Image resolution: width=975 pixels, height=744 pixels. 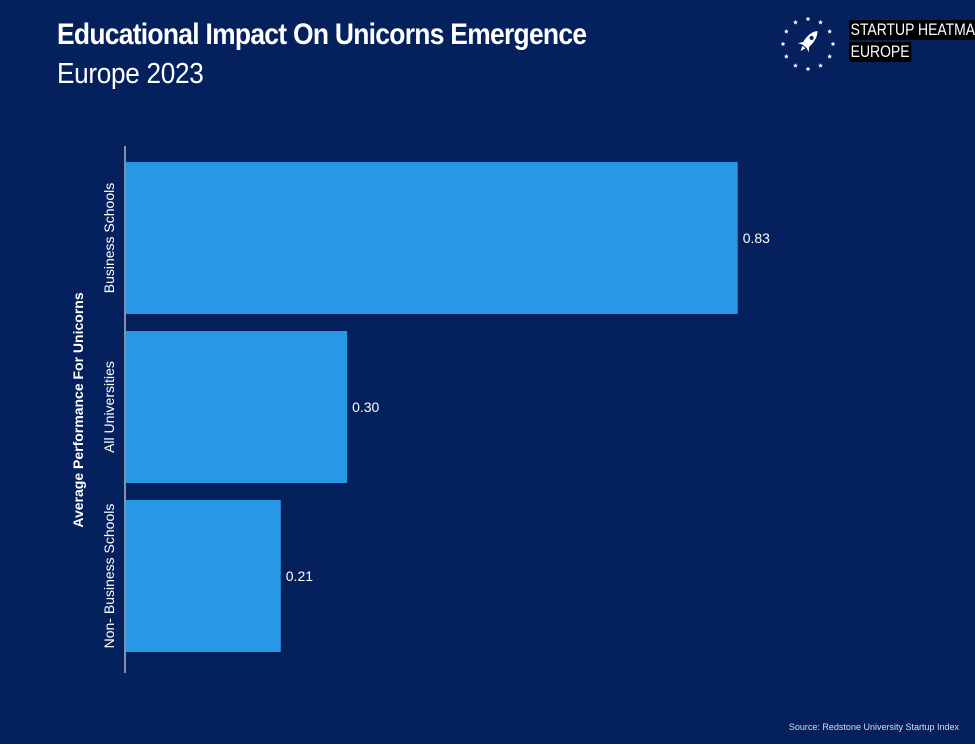 I want to click on category-label-1: All Universities, so click(x=109, y=407).